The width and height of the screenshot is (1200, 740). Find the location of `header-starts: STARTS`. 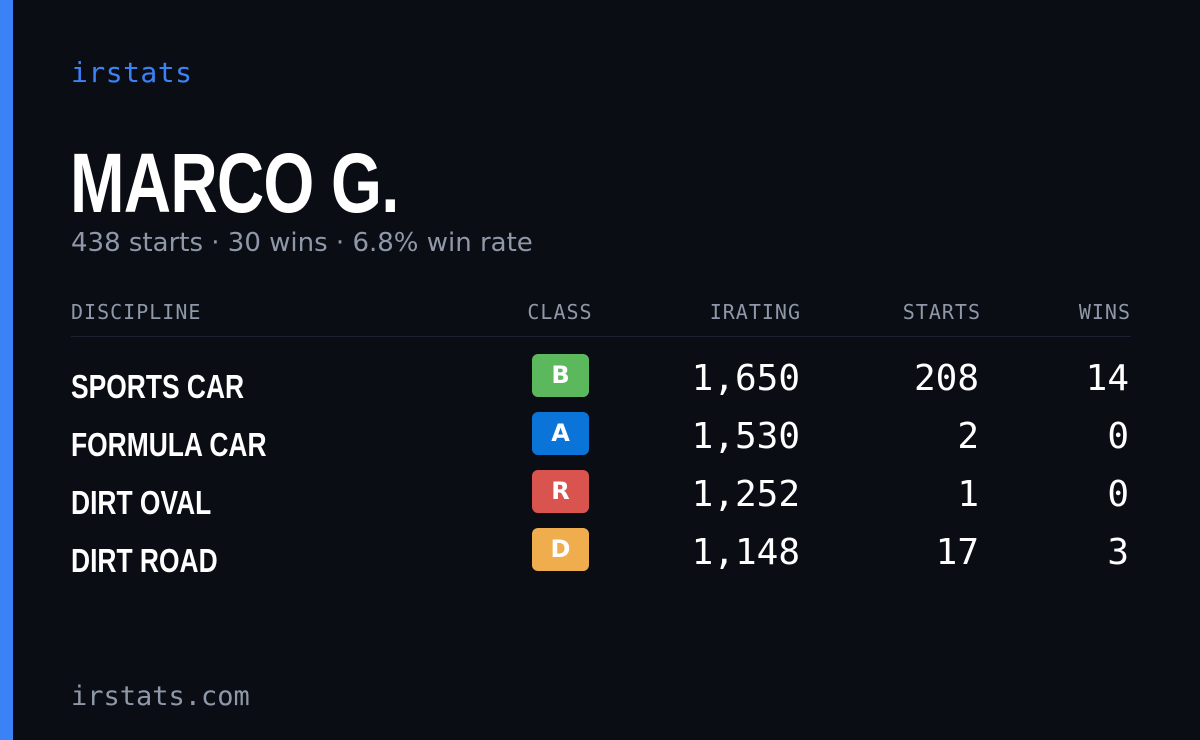

header-starts: STARTS is located at coordinates (941, 312).